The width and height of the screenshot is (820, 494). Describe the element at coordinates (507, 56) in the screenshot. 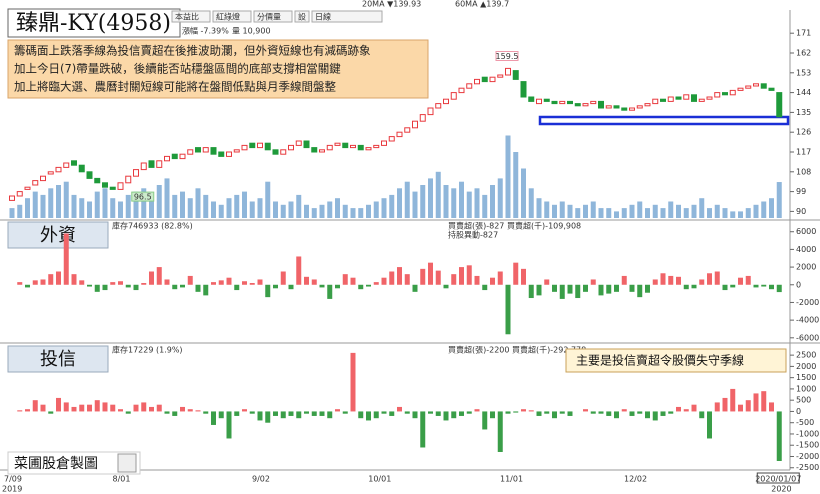

I see `price-label: 159.5` at that location.